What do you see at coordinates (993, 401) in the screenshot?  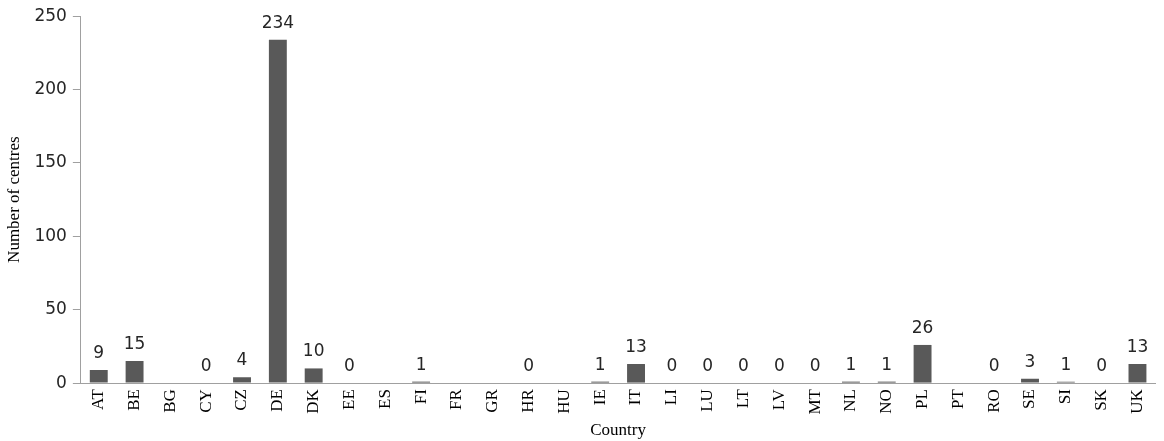 I see `x-tick-label: RO` at bounding box center [993, 401].